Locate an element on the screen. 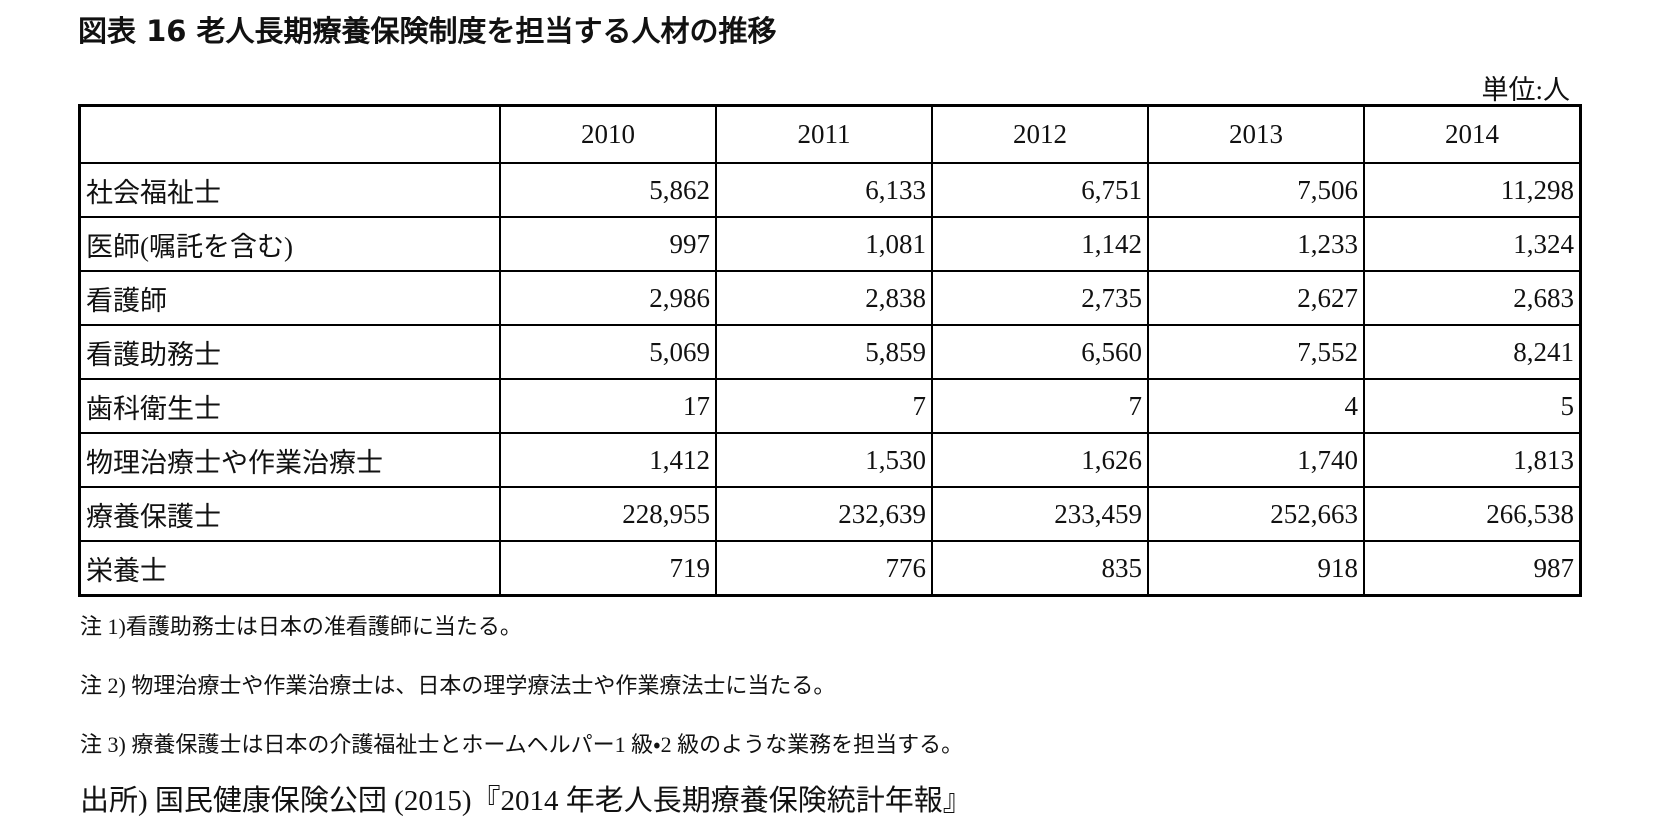  row-label: 医師(嘱託を含む) is located at coordinates (289, 244).